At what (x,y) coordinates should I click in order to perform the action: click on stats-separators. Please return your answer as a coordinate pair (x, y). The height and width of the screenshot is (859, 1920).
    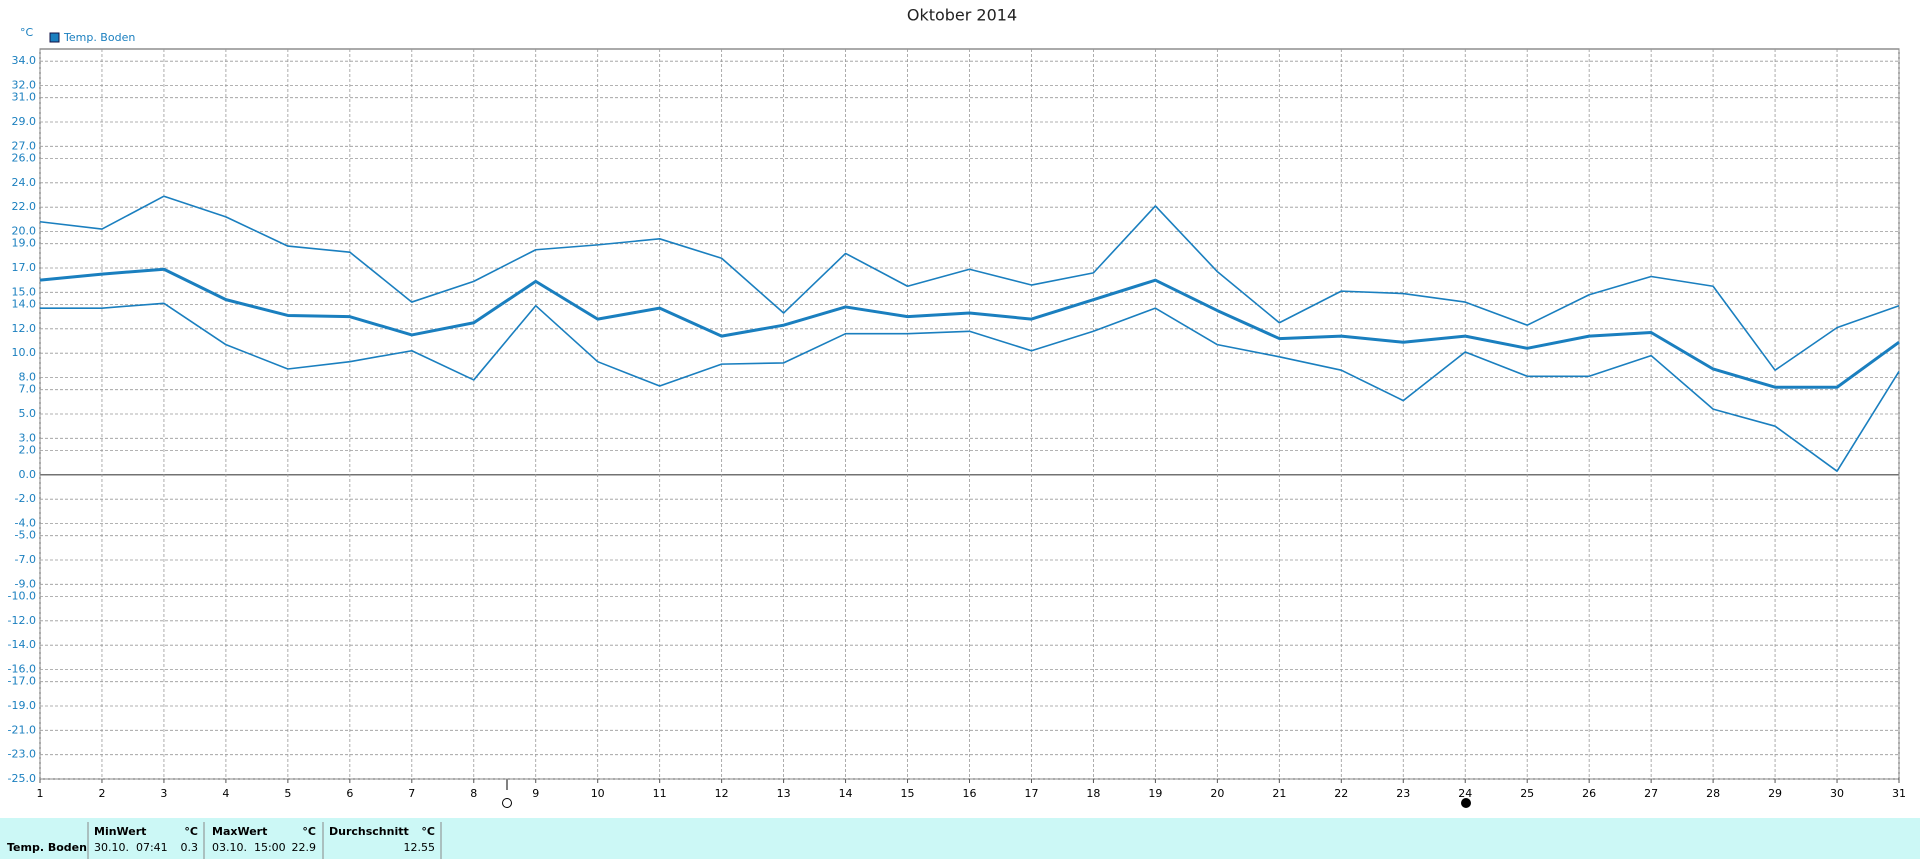
    Looking at the image, I should click on (264, 840).